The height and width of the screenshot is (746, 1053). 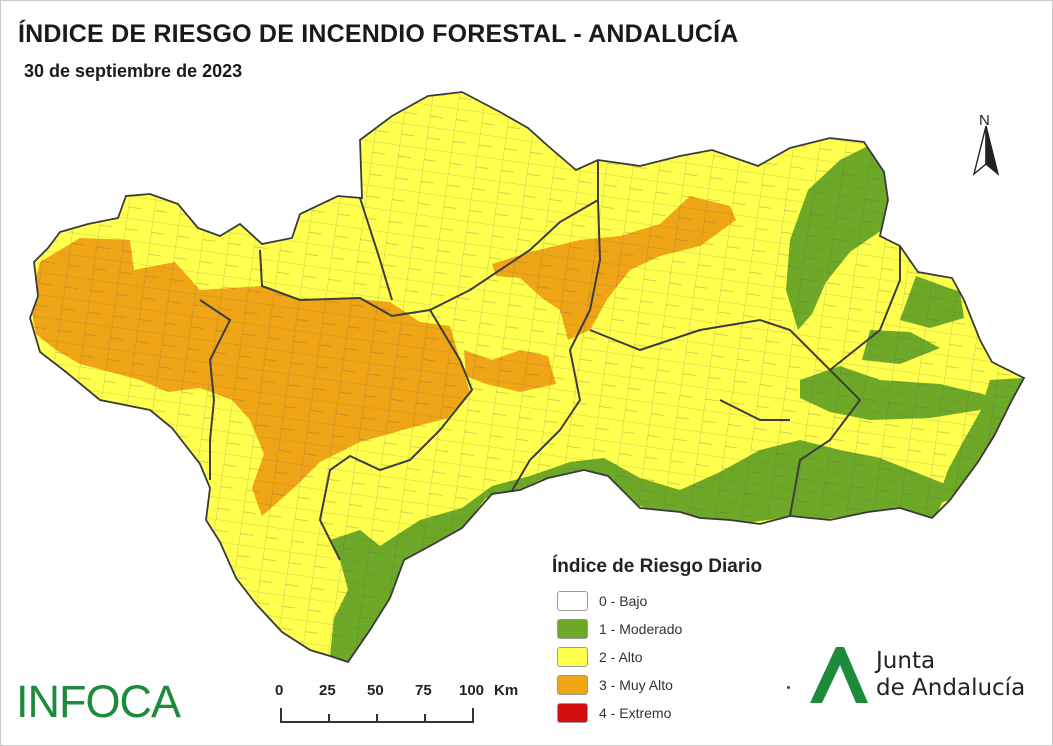 What do you see at coordinates (133, 71) in the screenshot?
I see `map-date: 30 de septiembre de 2023` at bounding box center [133, 71].